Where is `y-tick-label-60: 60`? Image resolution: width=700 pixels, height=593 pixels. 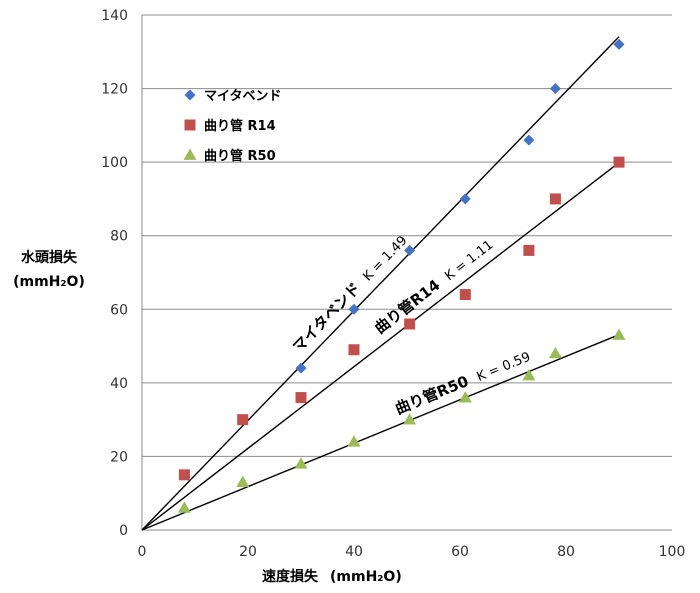
y-tick-label-60: 60 is located at coordinates (119, 310).